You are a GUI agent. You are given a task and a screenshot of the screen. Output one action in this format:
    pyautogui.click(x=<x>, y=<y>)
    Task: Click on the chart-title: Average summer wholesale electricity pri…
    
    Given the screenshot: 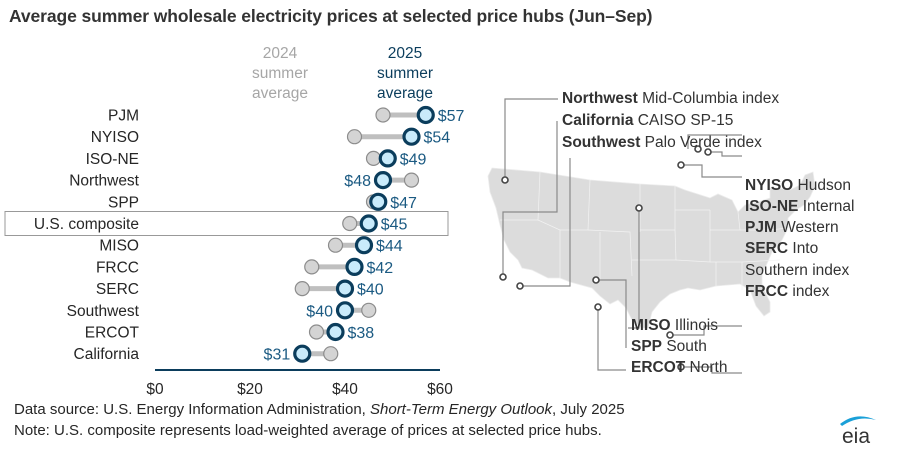 What is the action you would take?
    pyautogui.click(x=331, y=16)
    